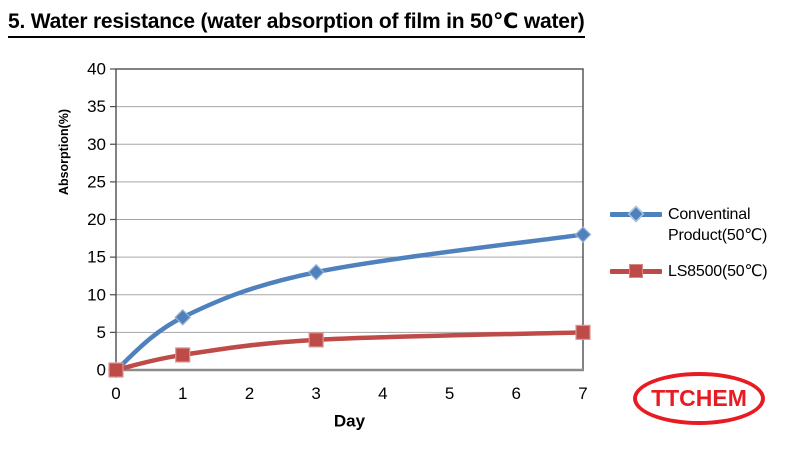 This screenshot has width=800, height=453. Describe the element at coordinates (350, 421) in the screenshot. I see `x-axis-title: Day` at that location.